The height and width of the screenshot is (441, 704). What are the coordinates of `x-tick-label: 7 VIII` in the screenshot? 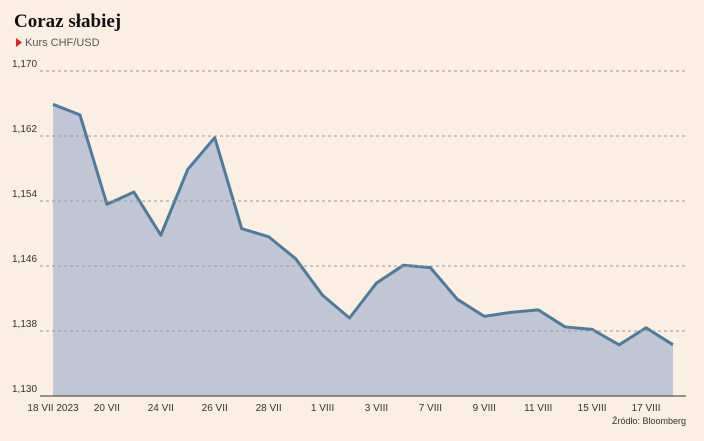 It's located at (430, 408).